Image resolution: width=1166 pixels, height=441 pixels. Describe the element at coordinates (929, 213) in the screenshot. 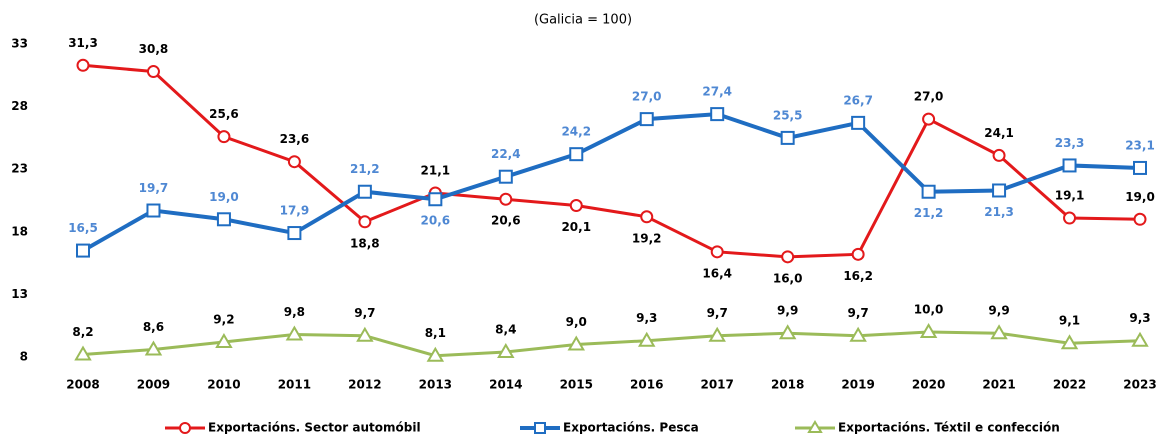

I see `data-label: 21,2` at that location.